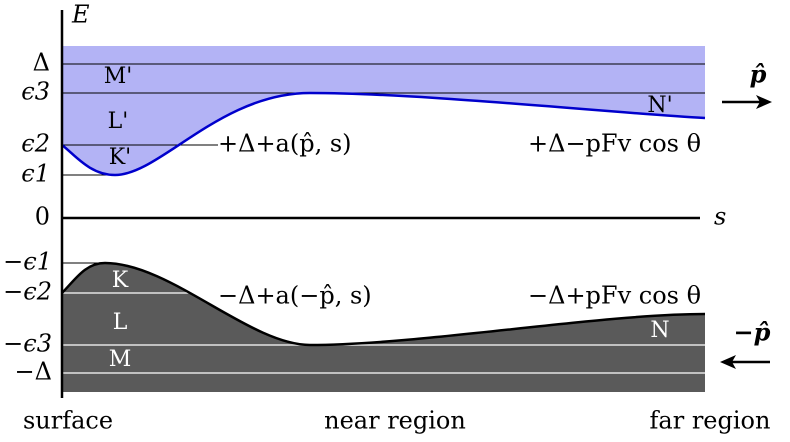  What do you see at coordinates (710, 421) in the screenshot?
I see `bottom-label: far region` at bounding box center [710, 421].